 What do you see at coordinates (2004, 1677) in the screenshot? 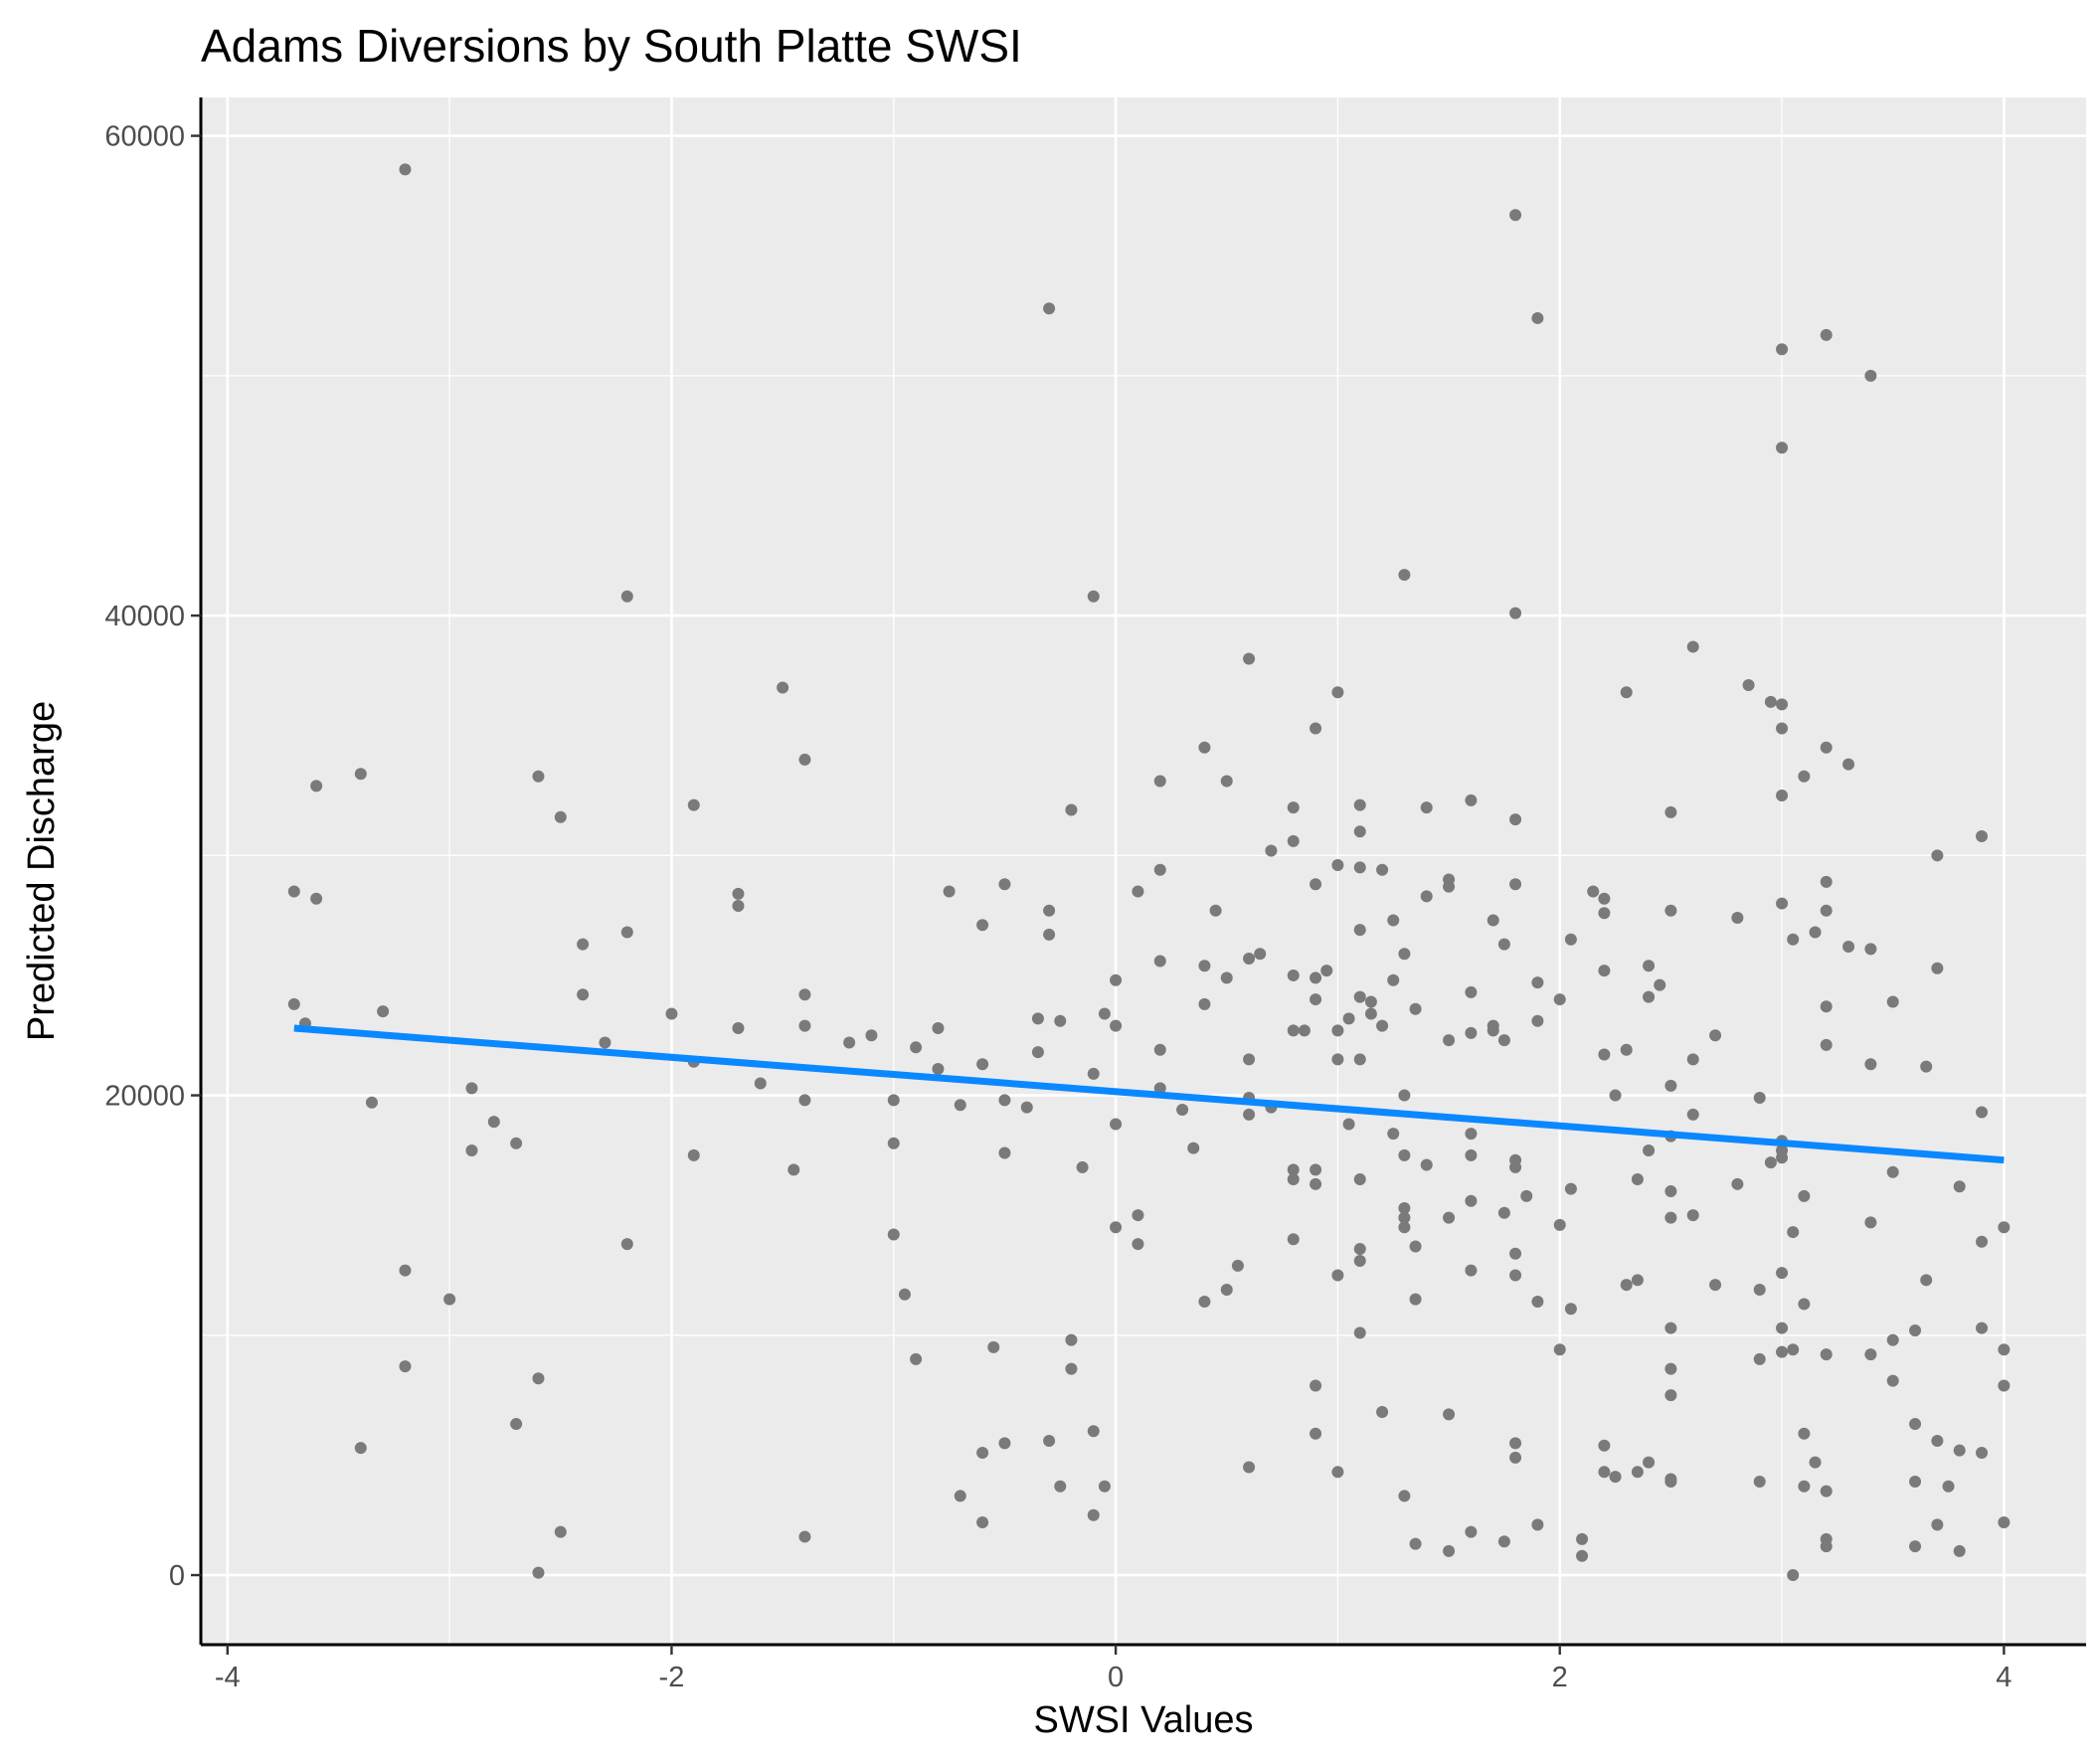
I see `x-tick-label: 4` at bounding box center [2004, 1677].